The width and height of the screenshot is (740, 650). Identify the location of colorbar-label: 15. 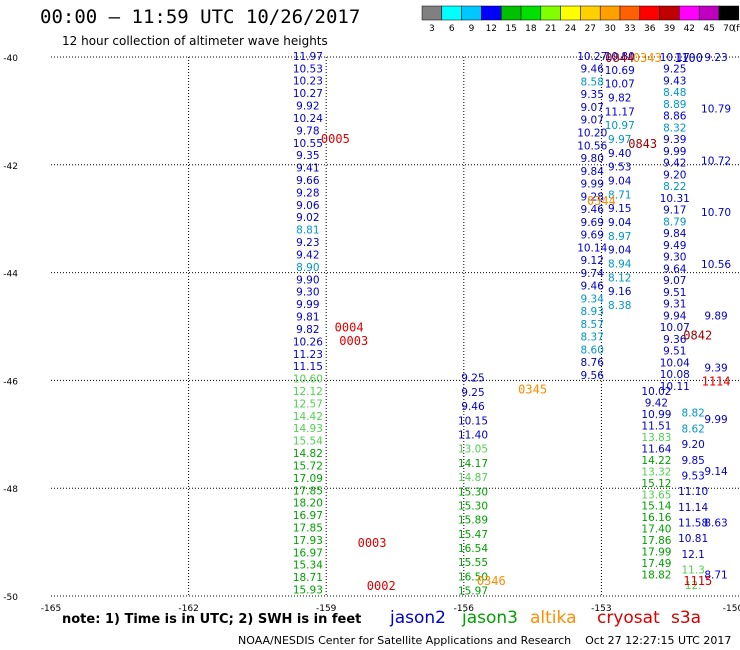
(510, 29).